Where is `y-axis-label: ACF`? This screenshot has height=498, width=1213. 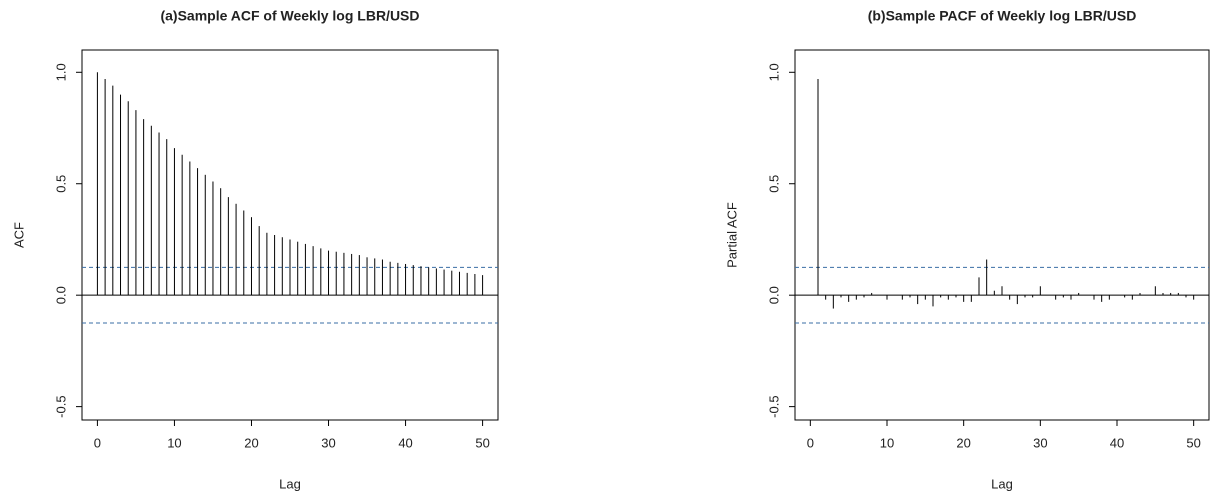
y-axis-label: ACF is located at coordinates (18, 235).